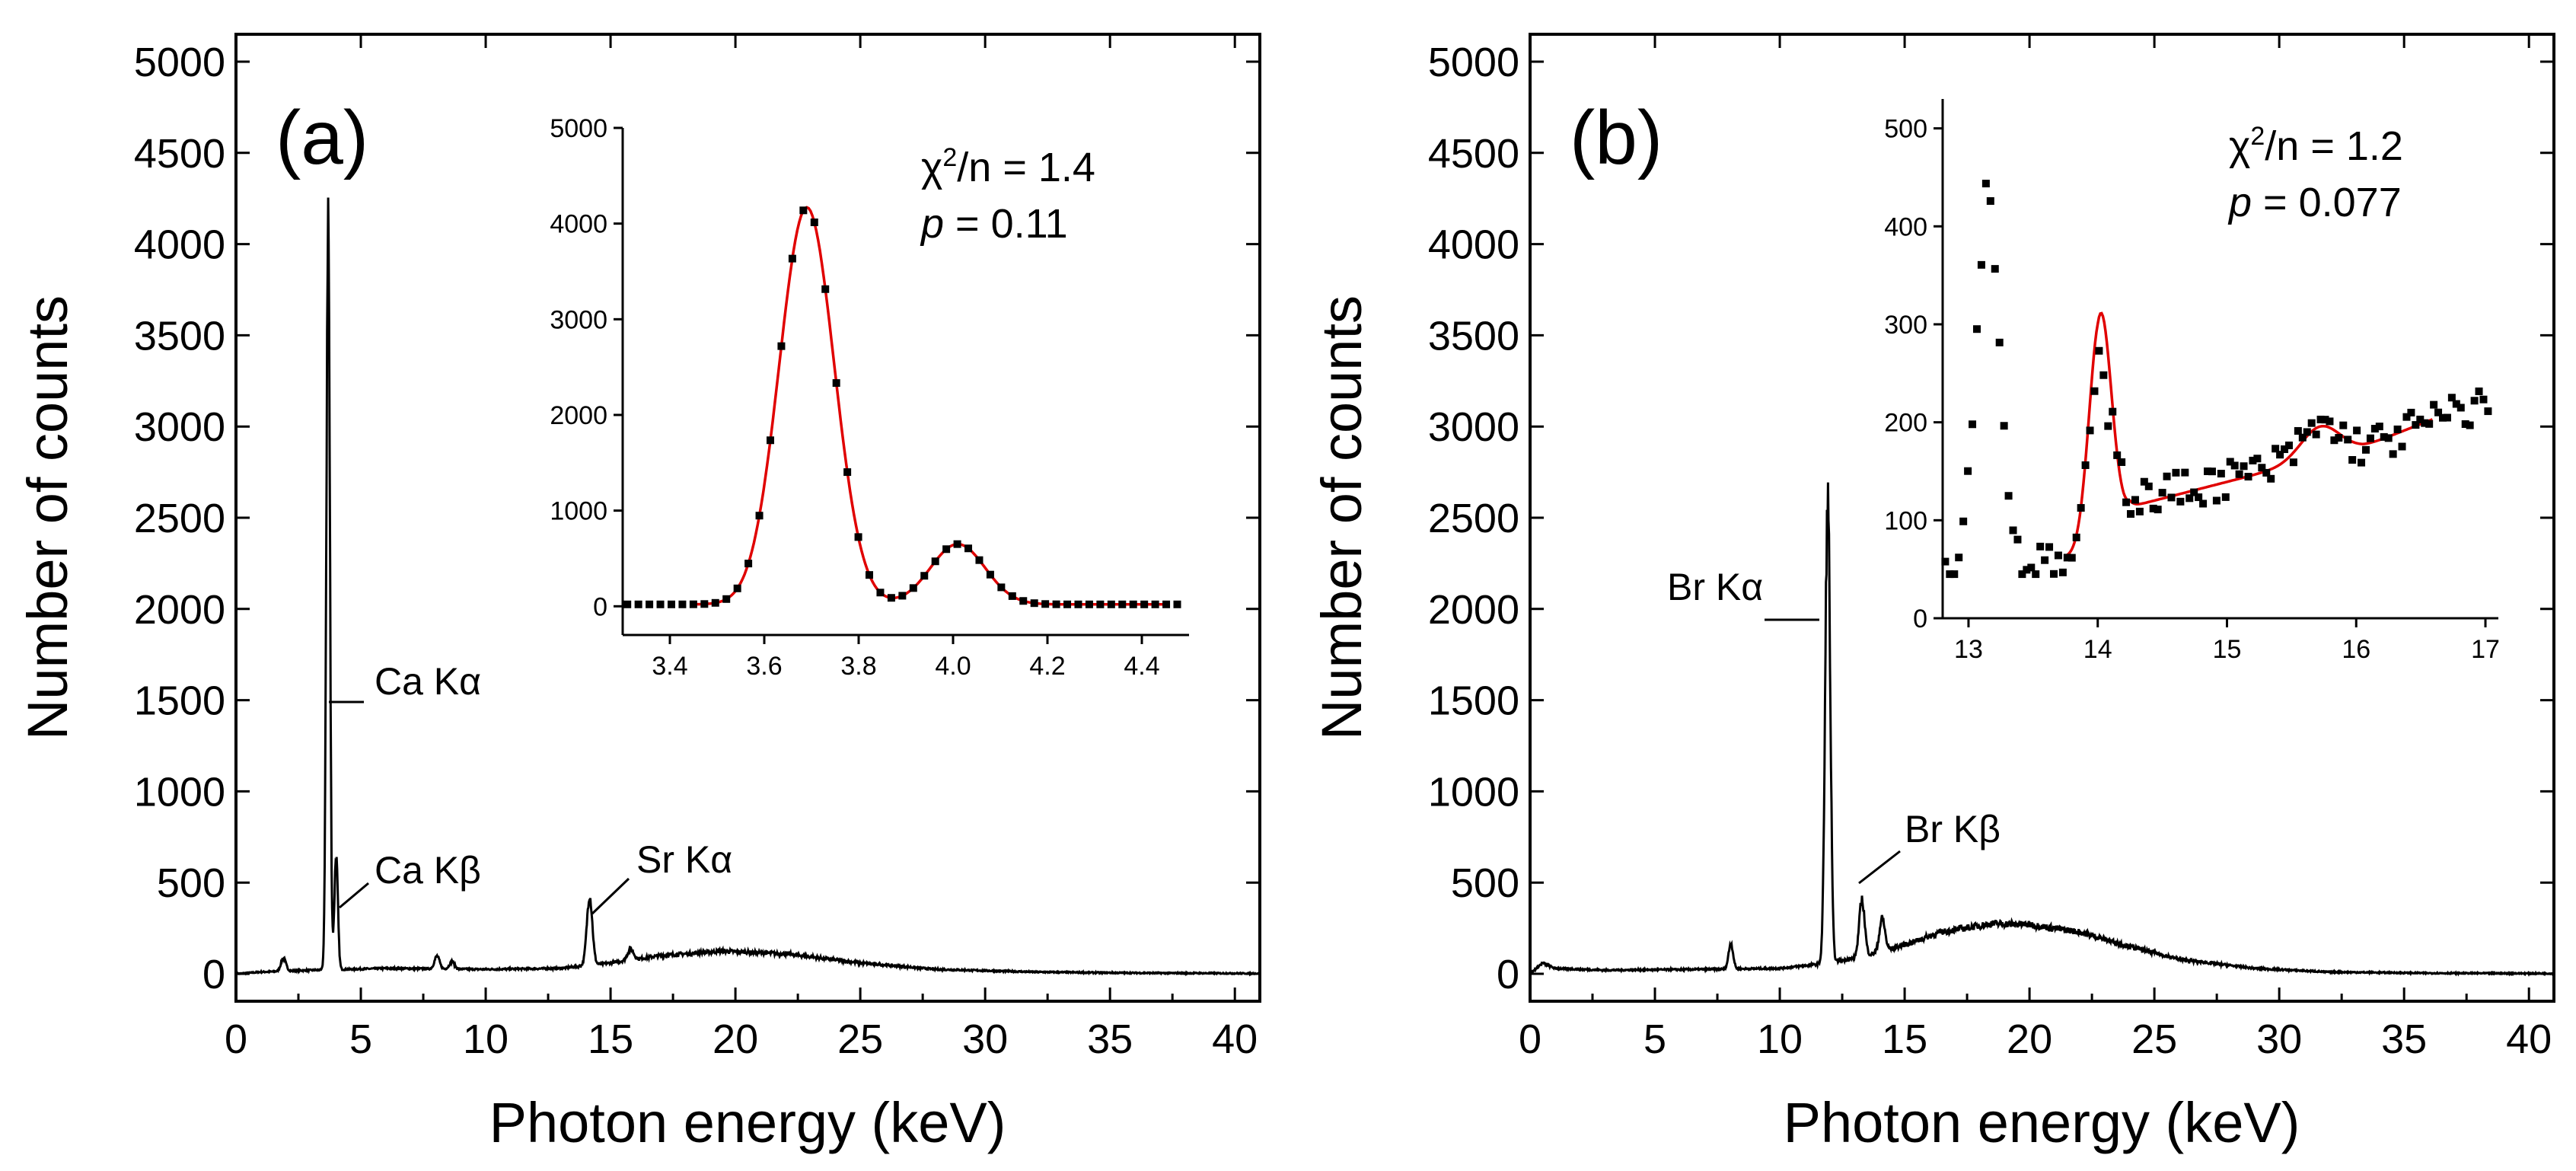 The height and width of the screenshot is (1171, 2576). I want to click on a-inset-x-tick-label: 3.4, so click(669, 666).